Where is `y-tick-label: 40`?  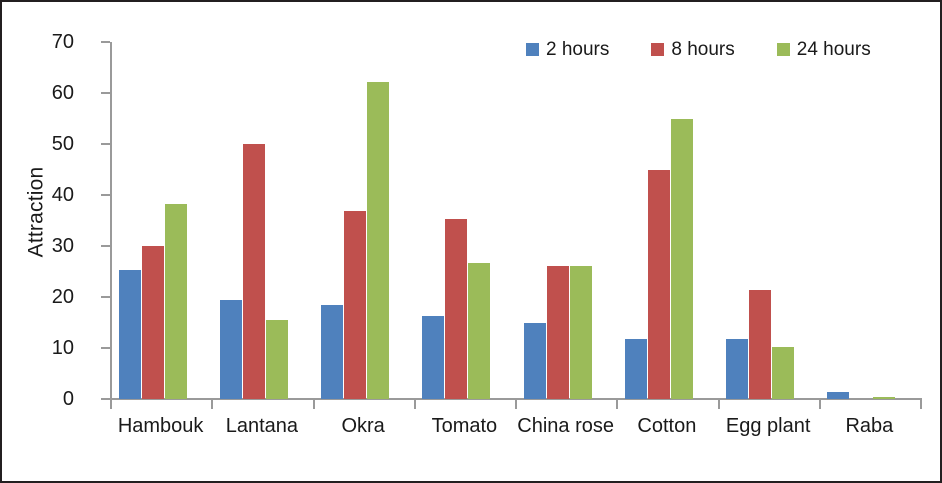
y-tick-label: 40 is located at coordinates (62, 195).